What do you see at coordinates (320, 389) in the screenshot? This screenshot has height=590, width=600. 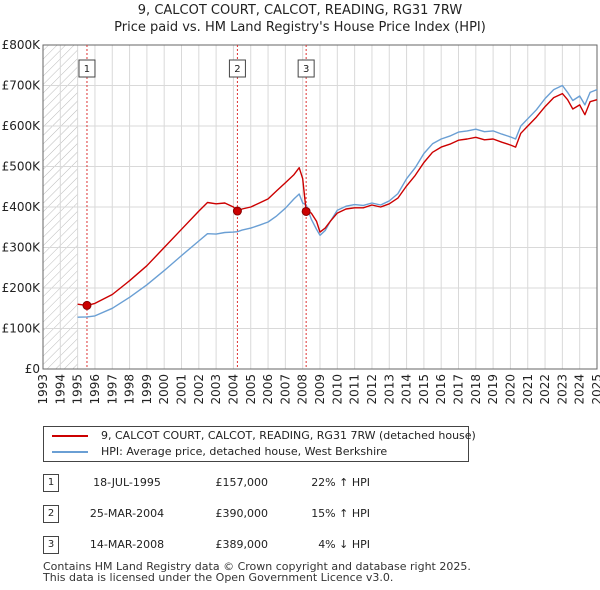 I see `x-tick-label: 2009` at bounding box center [320, 389].